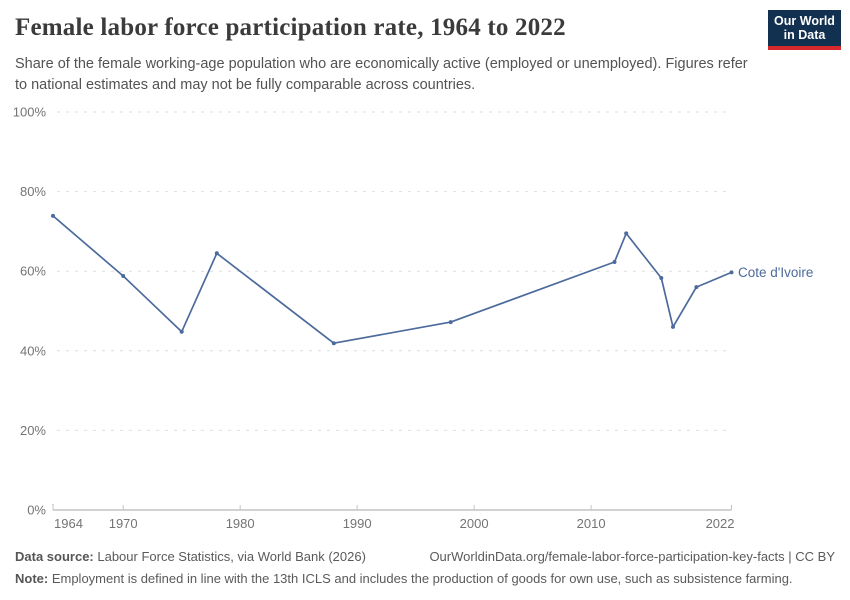  Describe the element at coordinates (68, 523) in the screenshot. I see `x-tick-label-1964: 1964` at that location.